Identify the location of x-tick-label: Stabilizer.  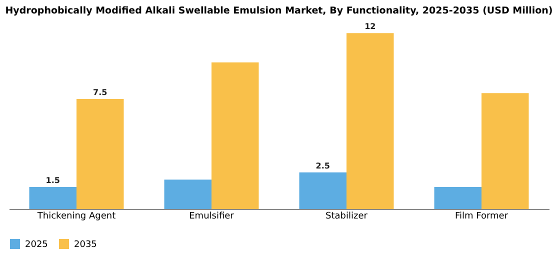
(347, 217).